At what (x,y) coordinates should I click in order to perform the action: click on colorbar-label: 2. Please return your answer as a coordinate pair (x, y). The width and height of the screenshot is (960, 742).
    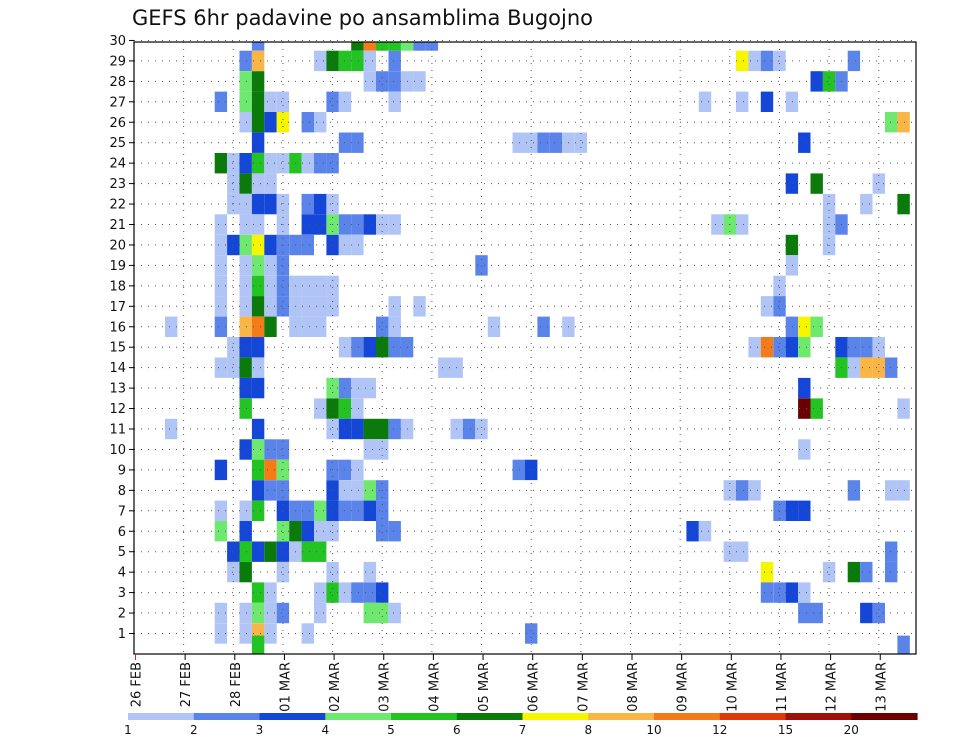
    Looking at the image, I should click on (194, 730).